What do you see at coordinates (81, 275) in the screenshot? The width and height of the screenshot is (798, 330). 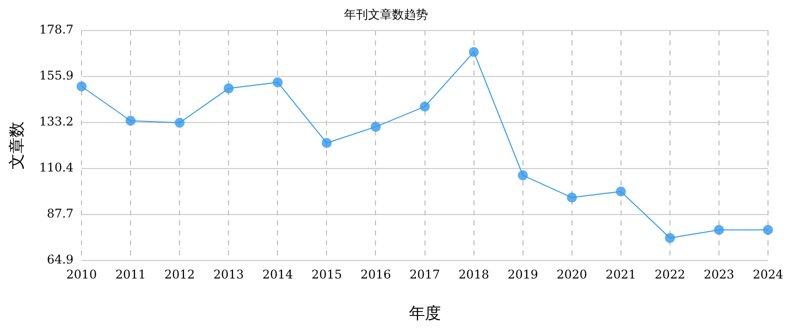 I see `x-tick-label: 2010` at bounding box center [81, 275].